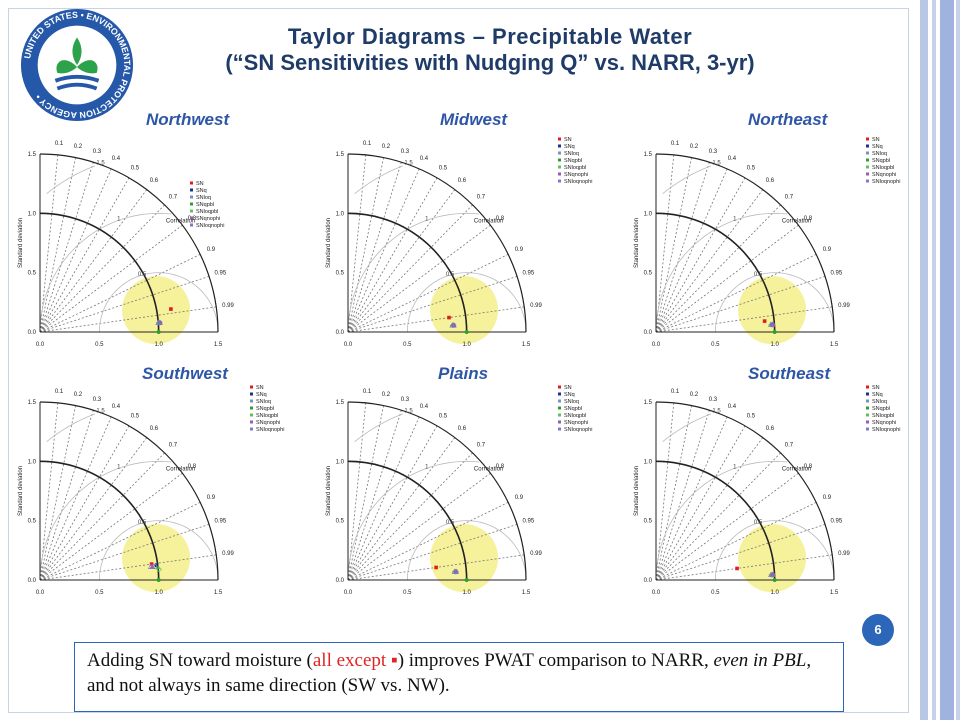  Describe the element at coordinates (211, 498) in the screenshot. I see `correlation-tick-label: 0.9` at that location.